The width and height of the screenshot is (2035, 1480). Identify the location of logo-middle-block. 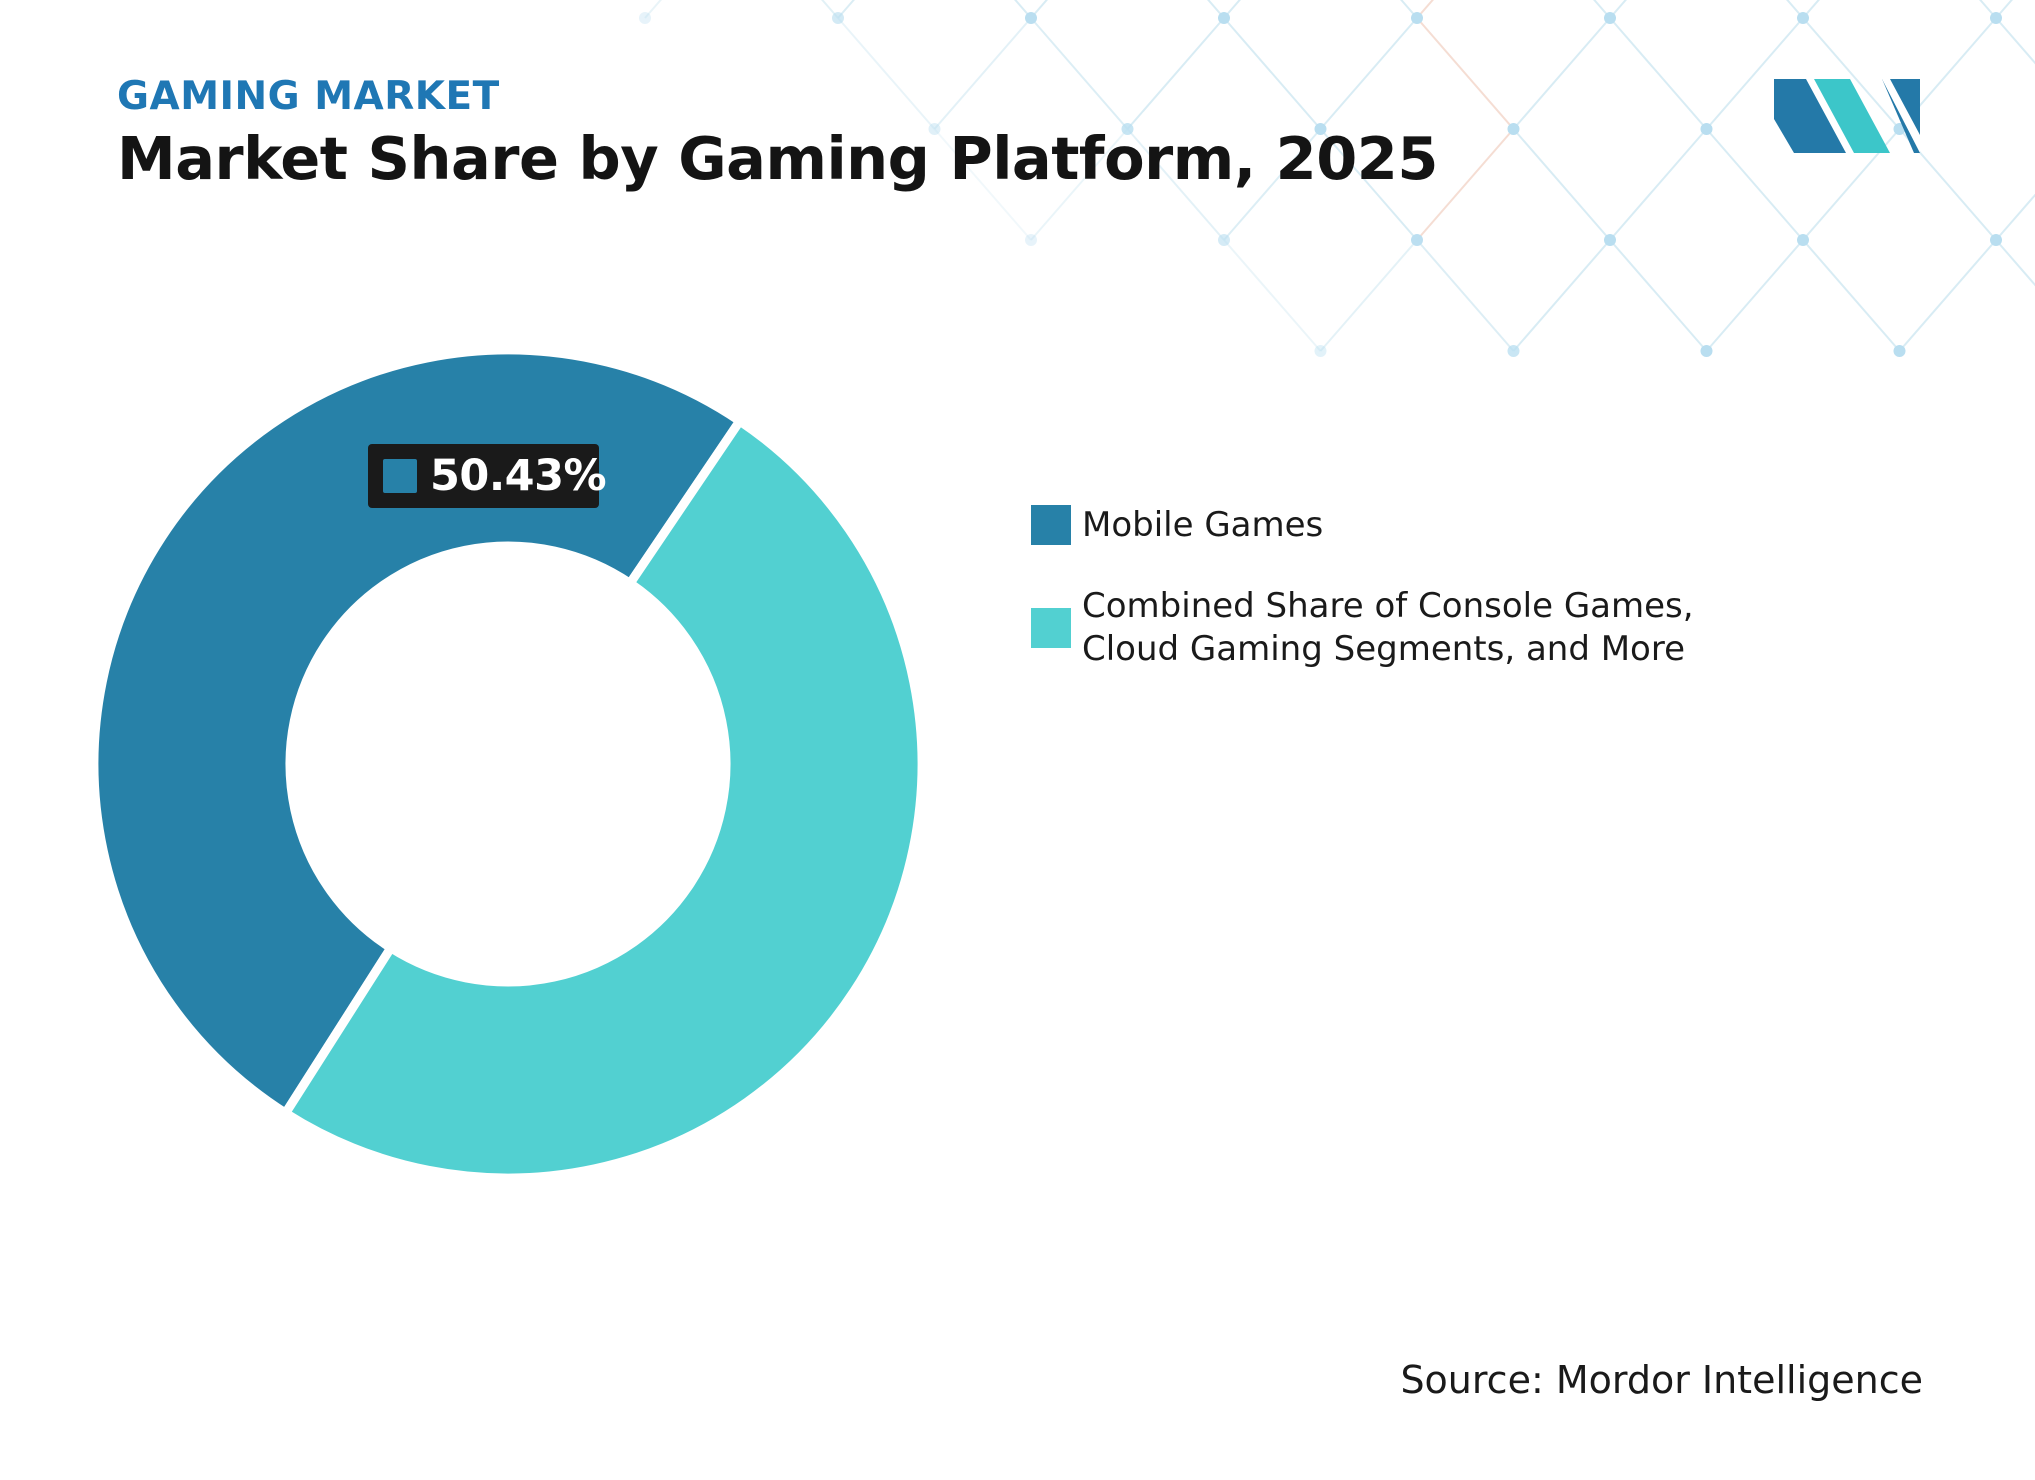
(1852, 116).